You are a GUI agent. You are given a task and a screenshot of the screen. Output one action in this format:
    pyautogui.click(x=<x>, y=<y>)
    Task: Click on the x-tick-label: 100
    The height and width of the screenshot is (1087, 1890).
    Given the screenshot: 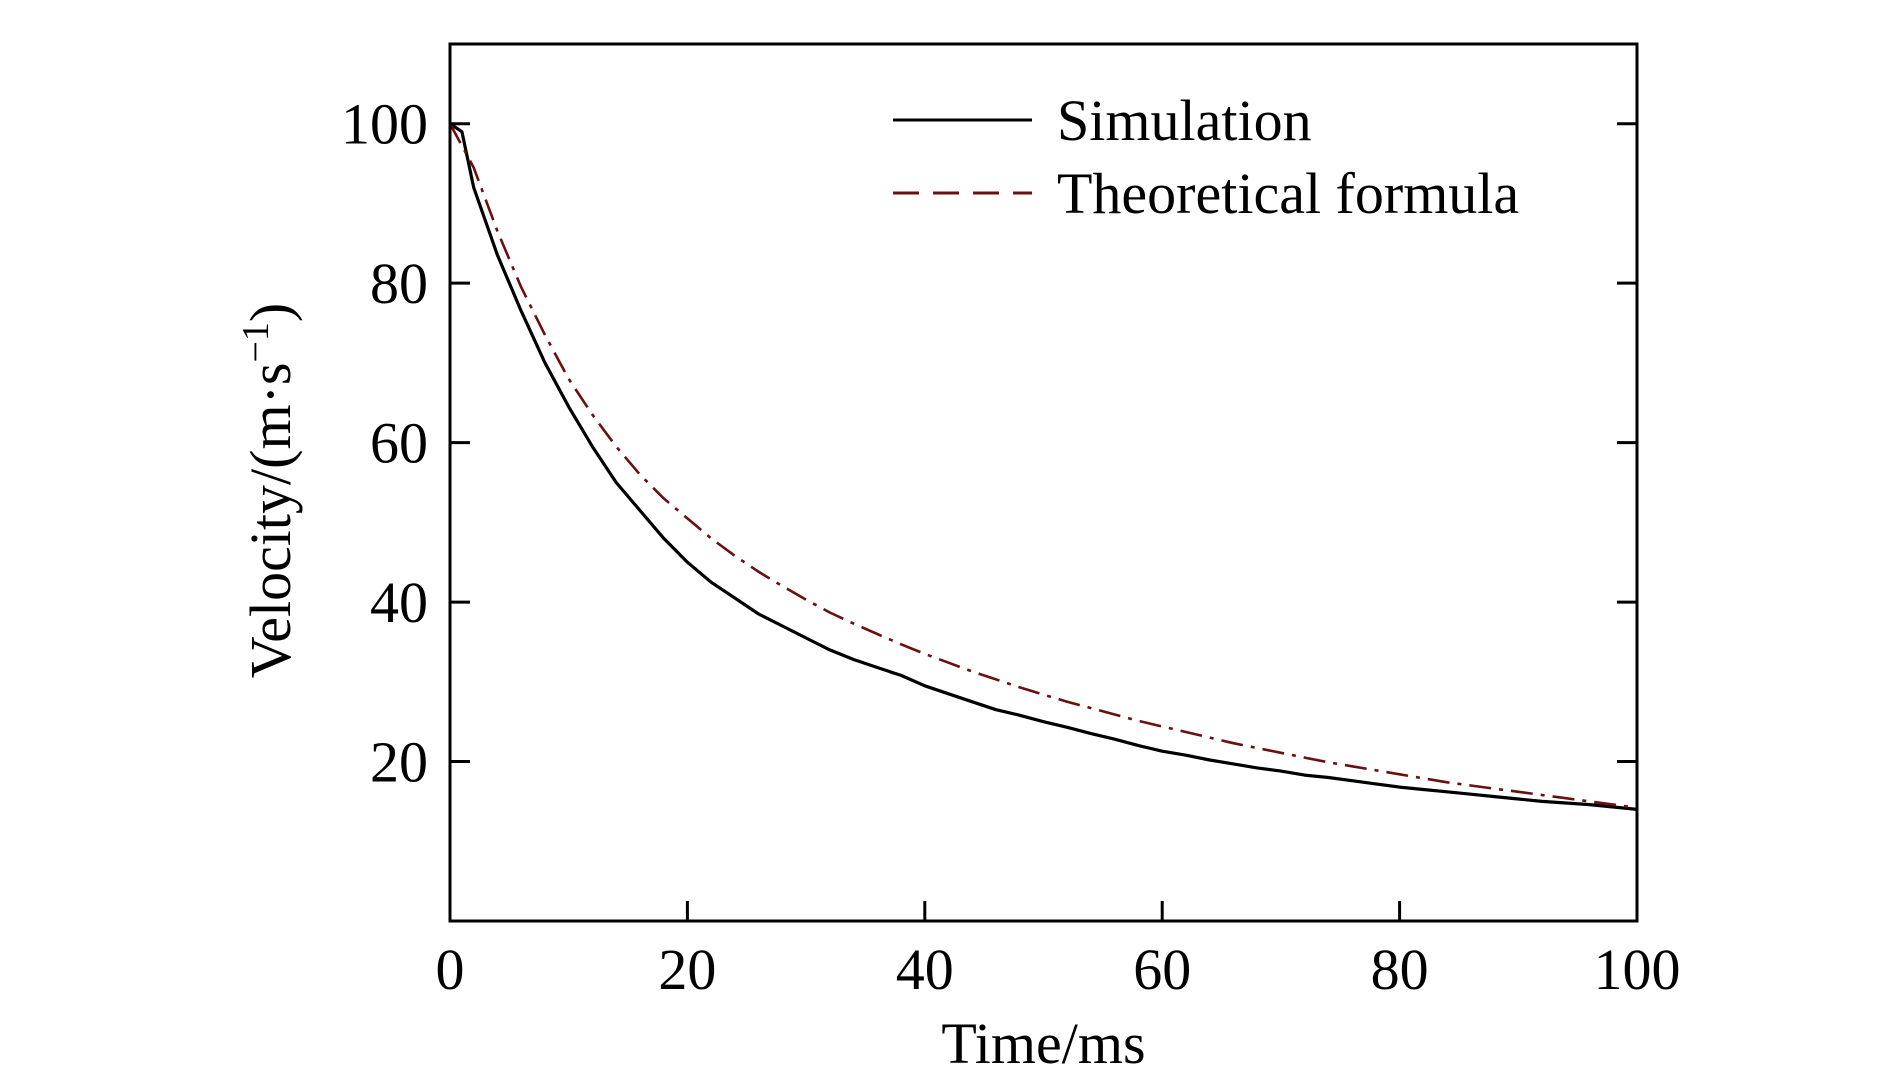 What is the action you would take?
    pyautogui.click(x=1637, y=969)
    